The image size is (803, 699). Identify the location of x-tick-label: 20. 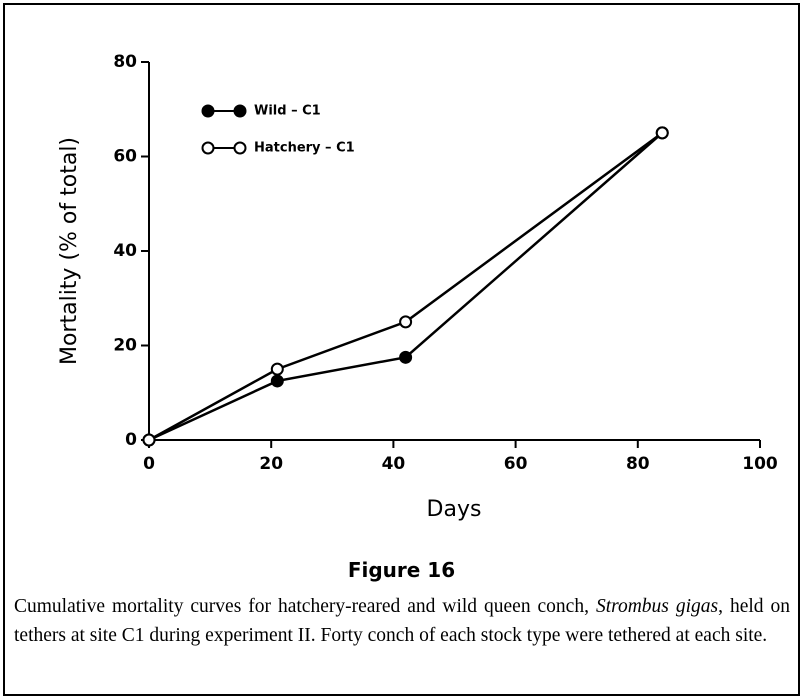
(271, 464).